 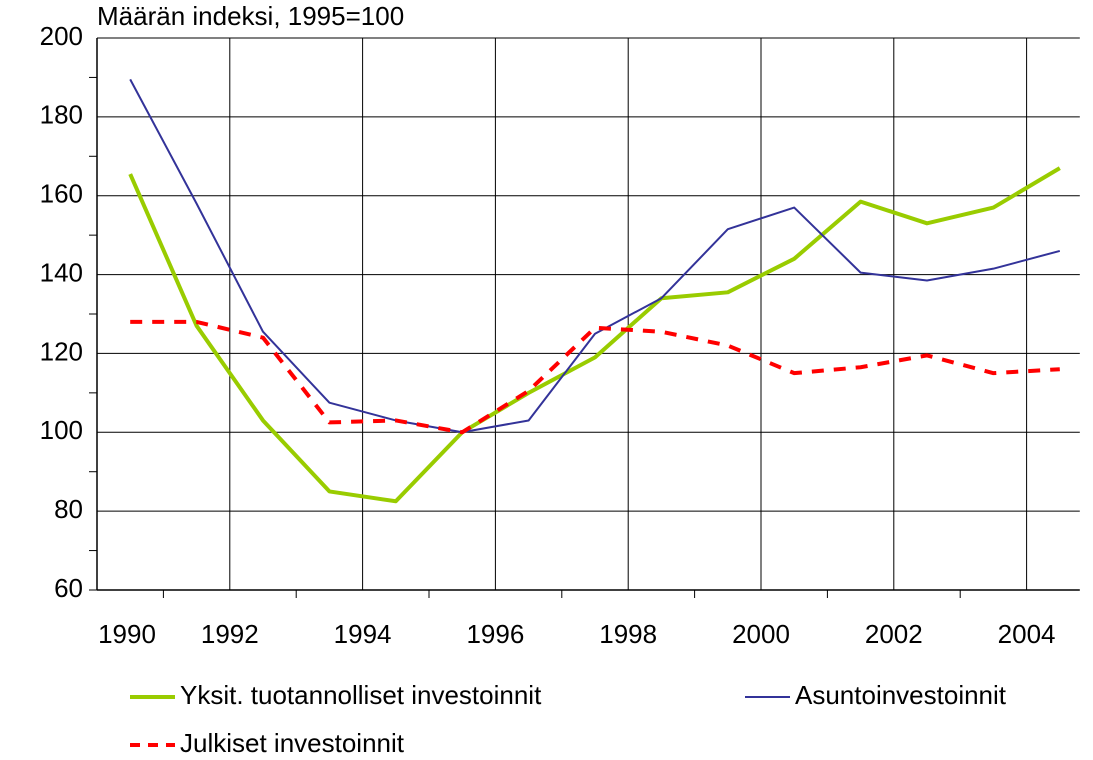 I want to click on x-tick-label: 2000, so click(x=761, y=634).